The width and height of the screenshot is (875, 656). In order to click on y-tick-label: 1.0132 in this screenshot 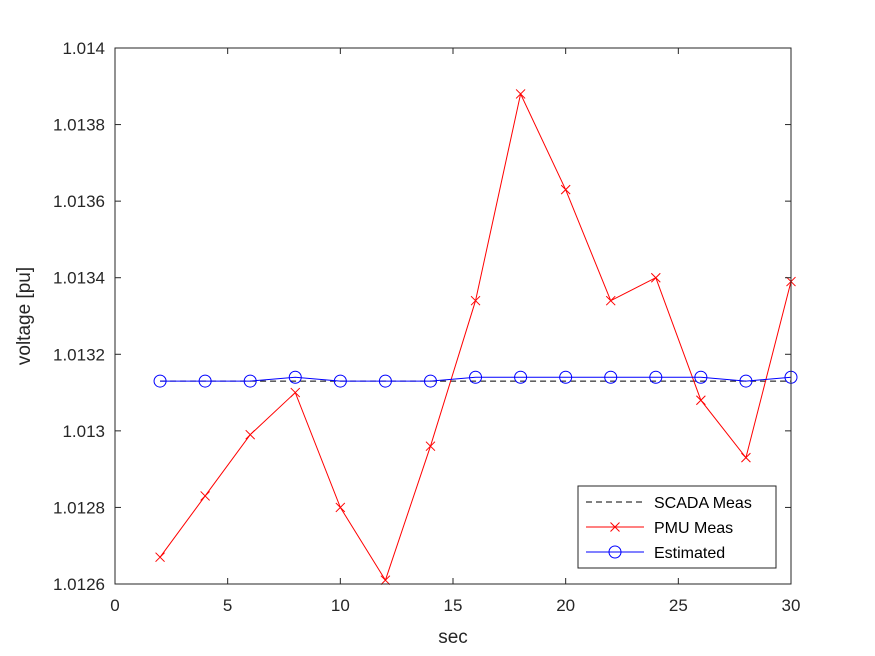, I will do `click(79, 354)`.